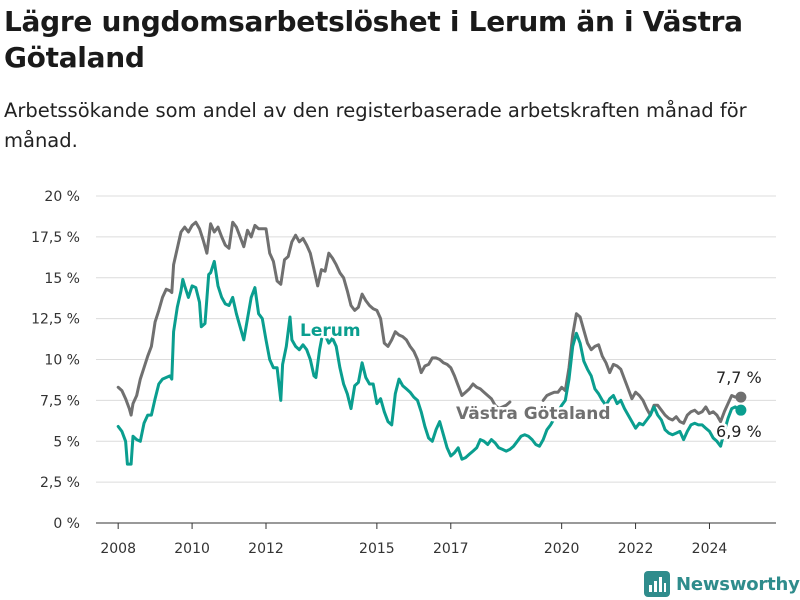 The height and width of the screenshot is (600, 800). What do you see at coordinates (62, 279) in the screenshot?
I see `y-tick-label: 15 %` at bounding box center [62, 279].